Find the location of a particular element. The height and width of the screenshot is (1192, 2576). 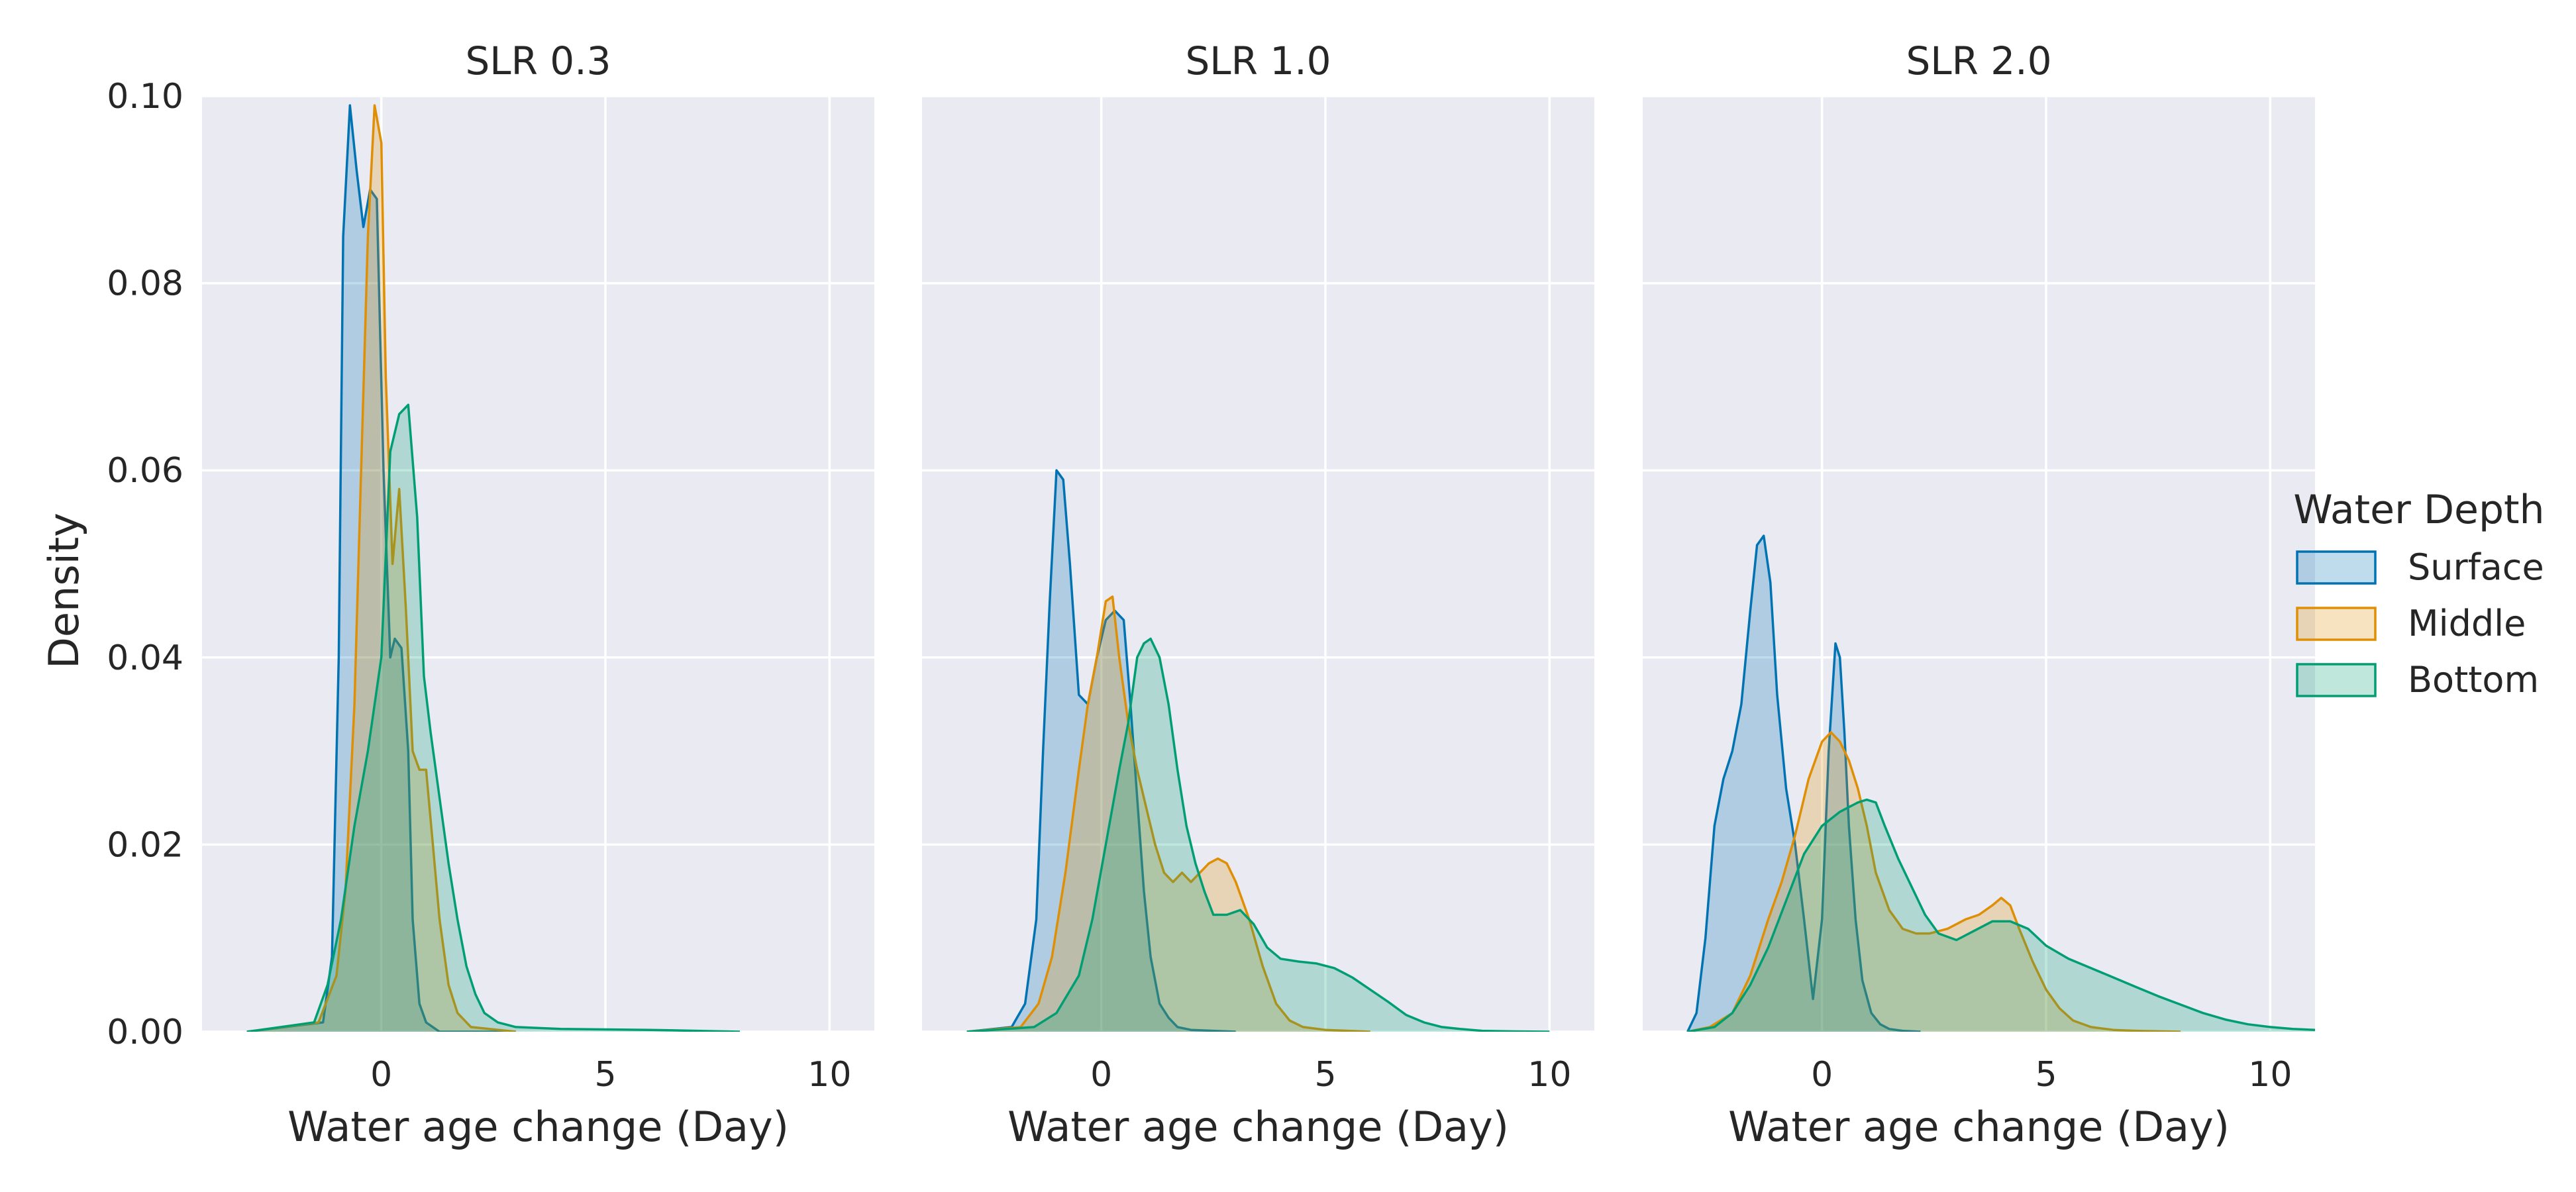

legend-label: Bottom is located at coordinates (2473, 680).